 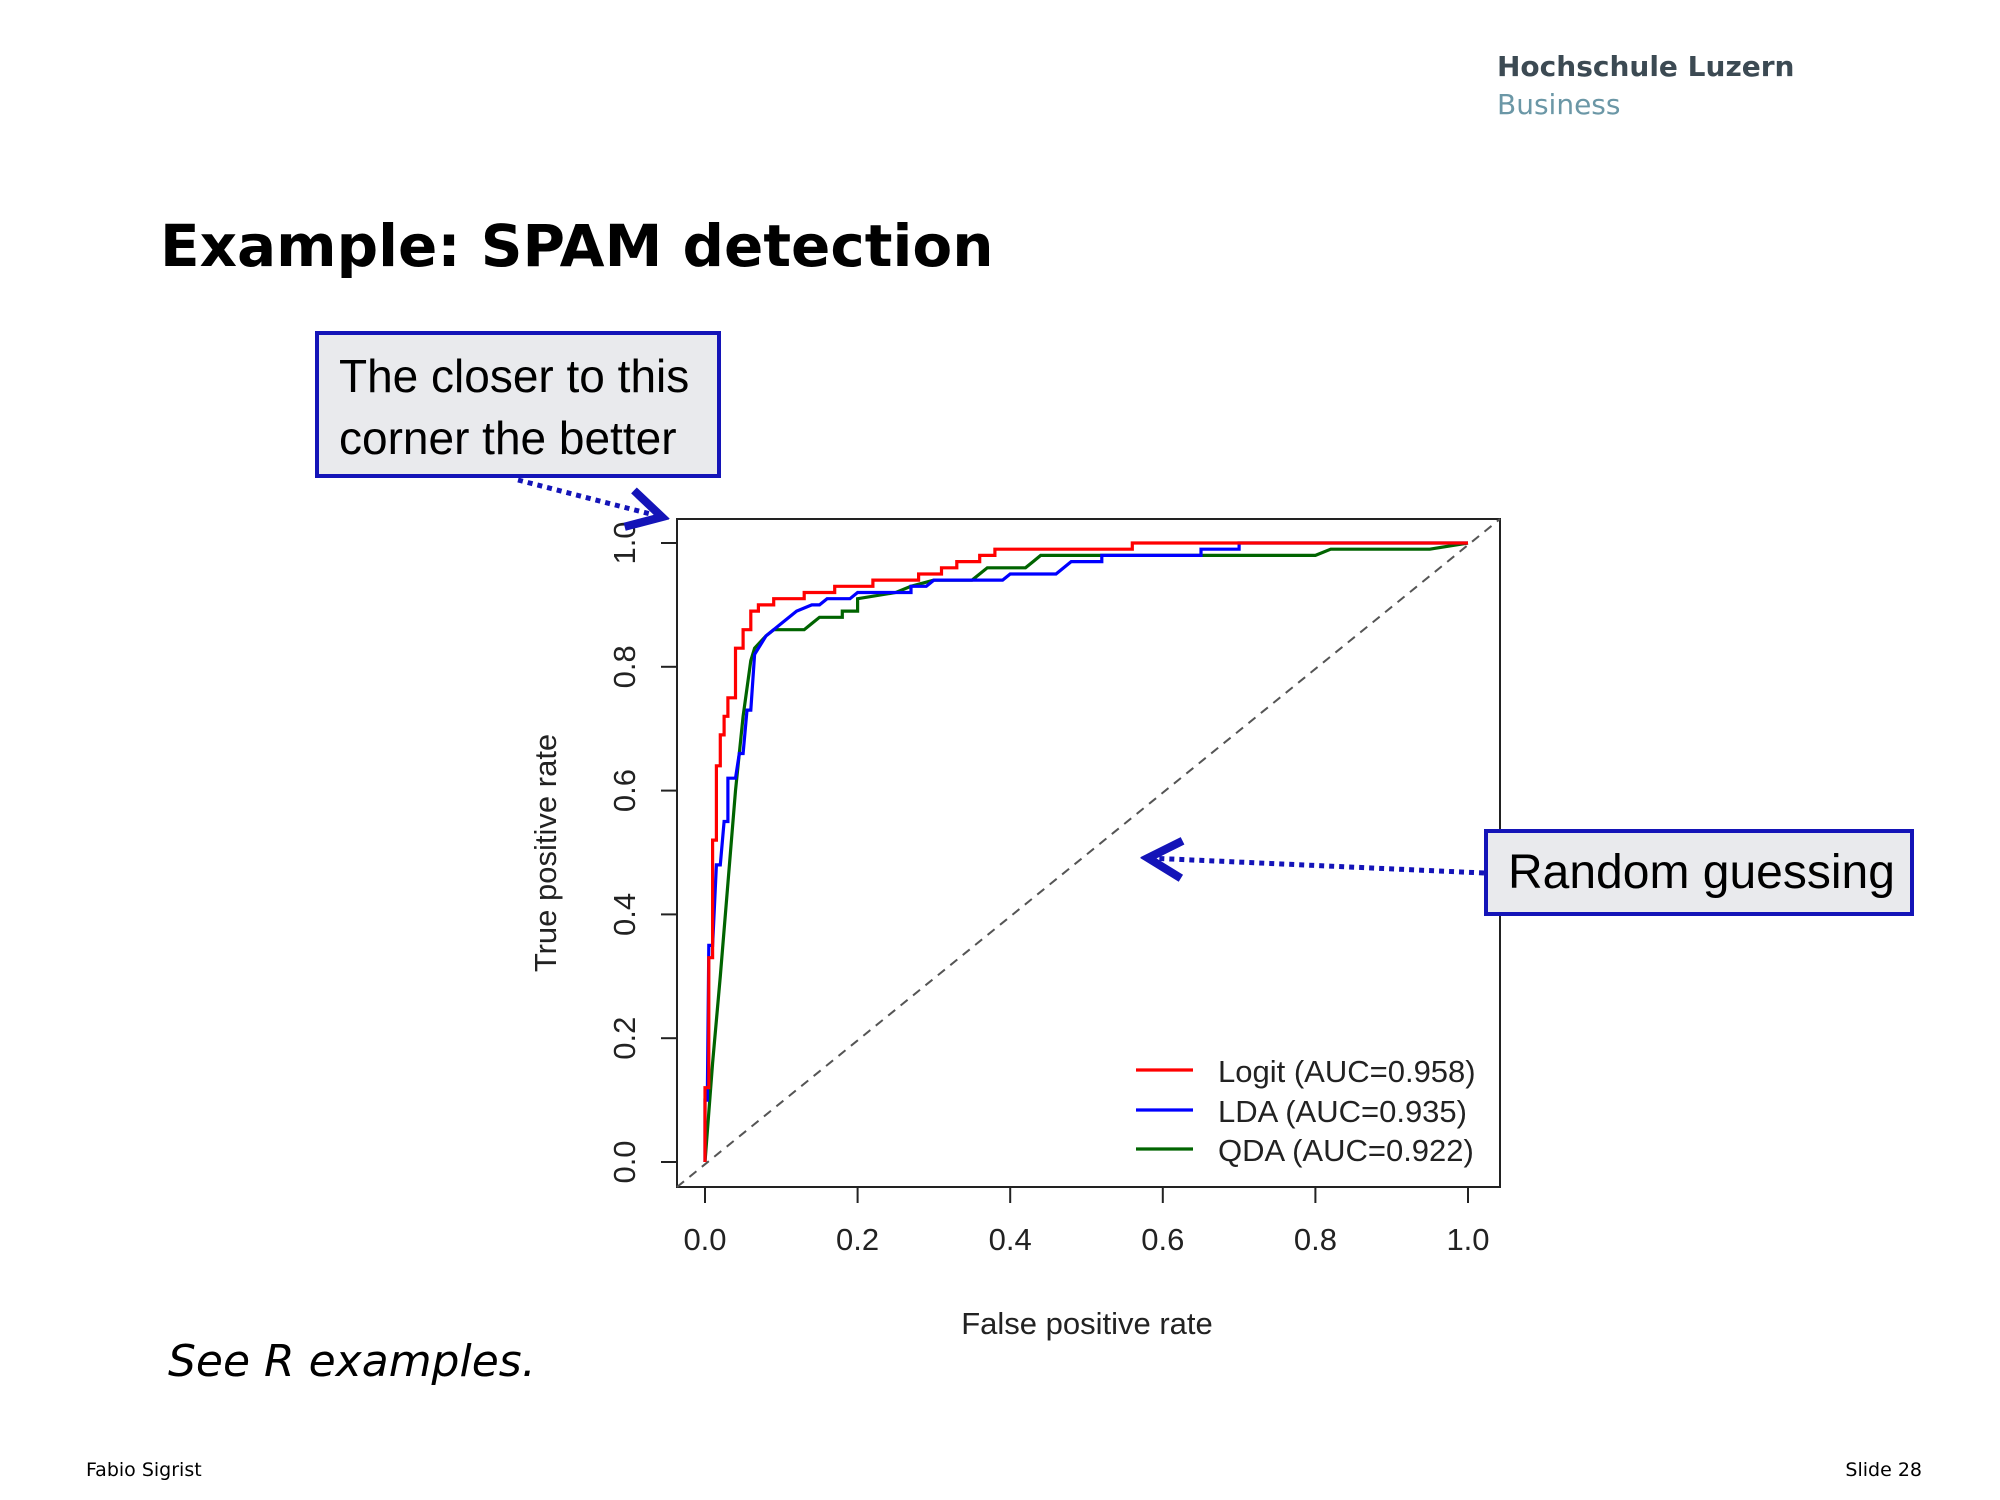 I want to click on legend-label: Logit (AUC=0.958), so click(x=1347, y=1071).